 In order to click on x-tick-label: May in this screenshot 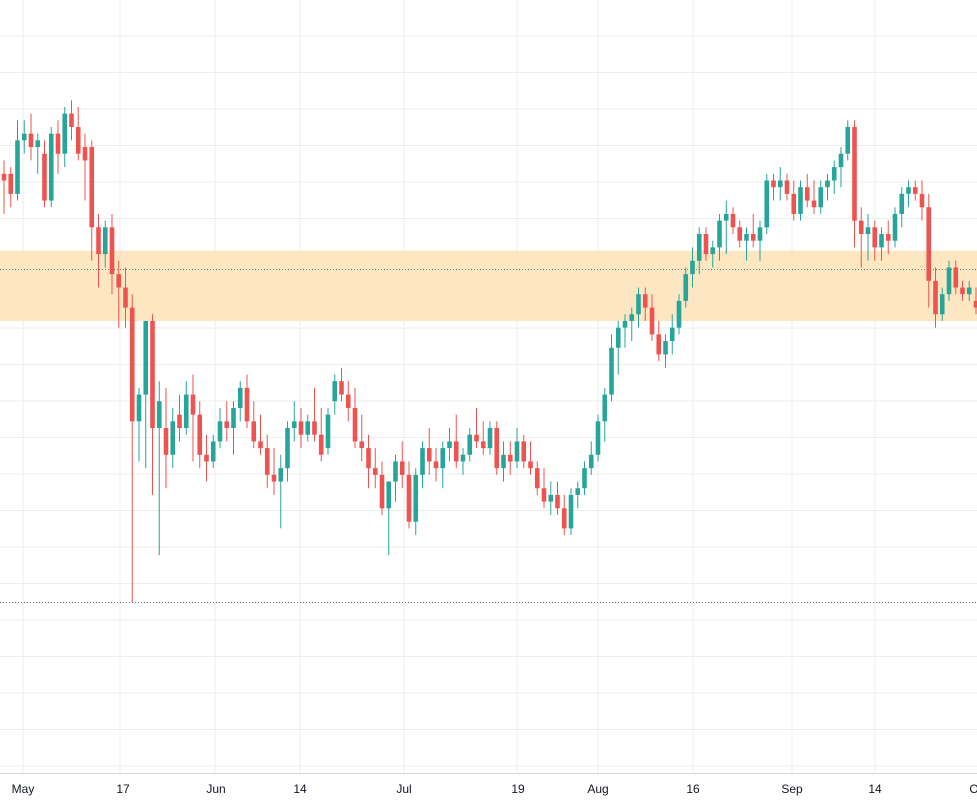, I will do `click(23, 789)`.